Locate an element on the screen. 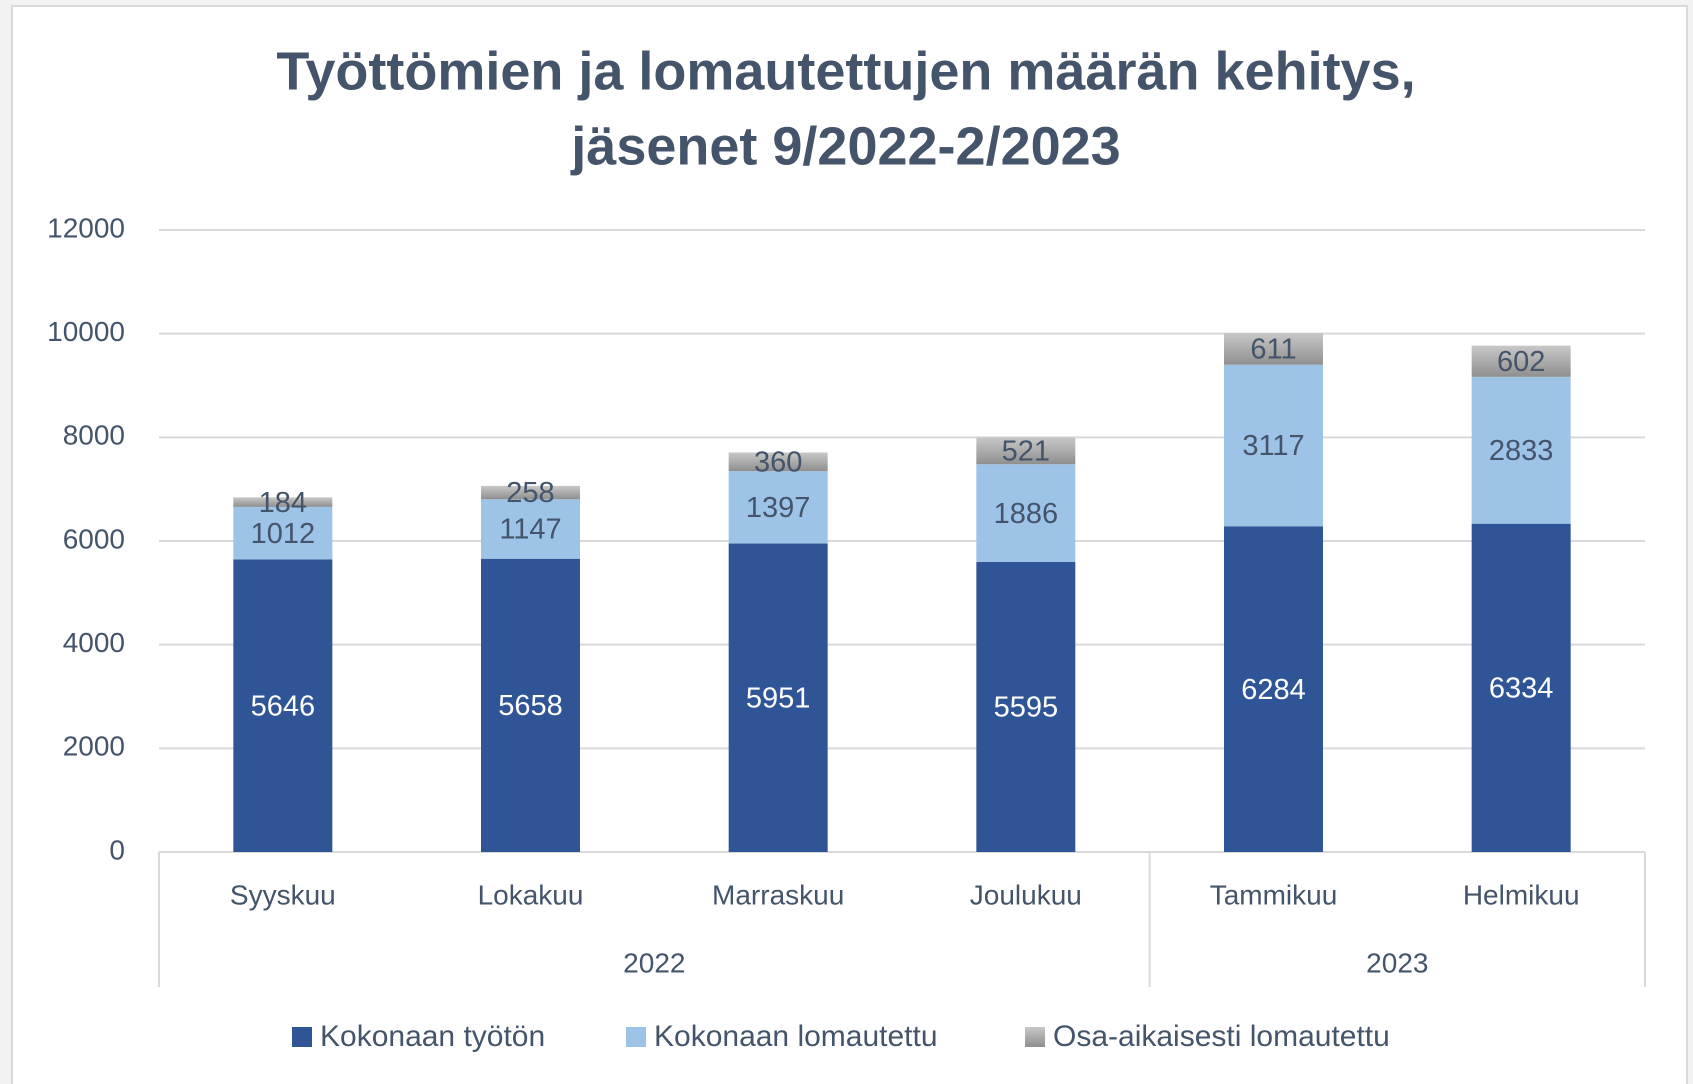  data-label: 3117 is located at coordinates (1273, 446).